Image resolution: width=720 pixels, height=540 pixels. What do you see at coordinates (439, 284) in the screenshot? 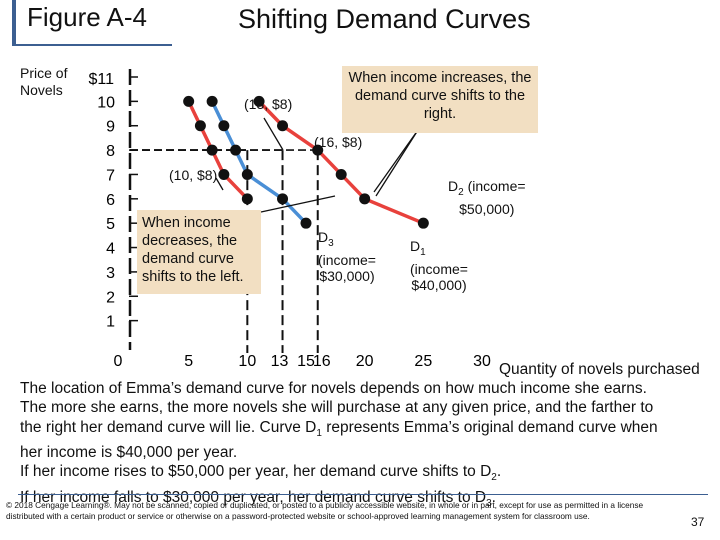
I see `curve-label-d1-line2: $40,000)` at bounding box center [439, 284].